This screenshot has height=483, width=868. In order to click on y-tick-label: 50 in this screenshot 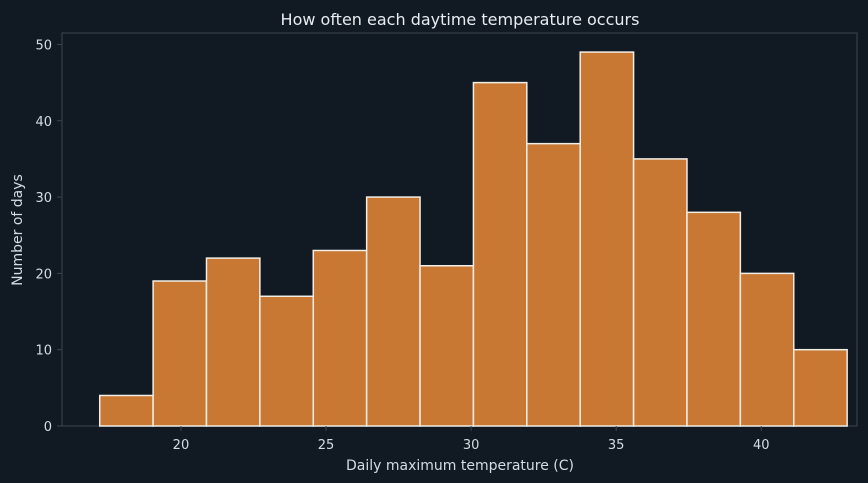, I will do `click(43, 45)`.